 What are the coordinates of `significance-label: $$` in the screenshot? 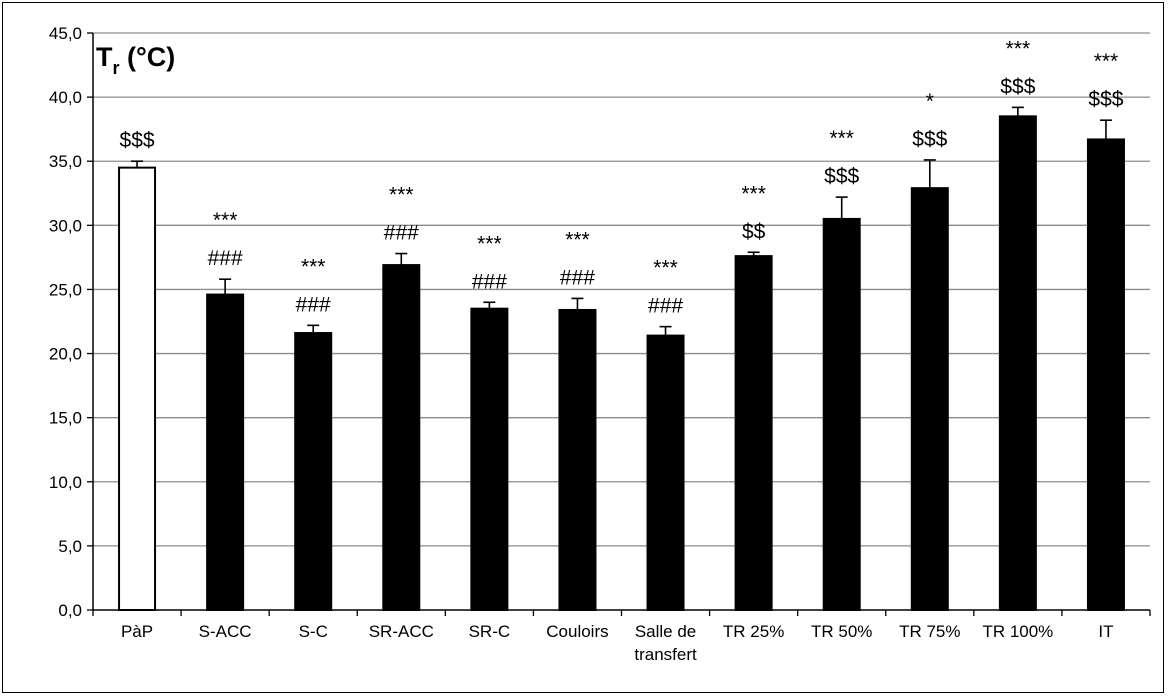 It's located at (754, 231).